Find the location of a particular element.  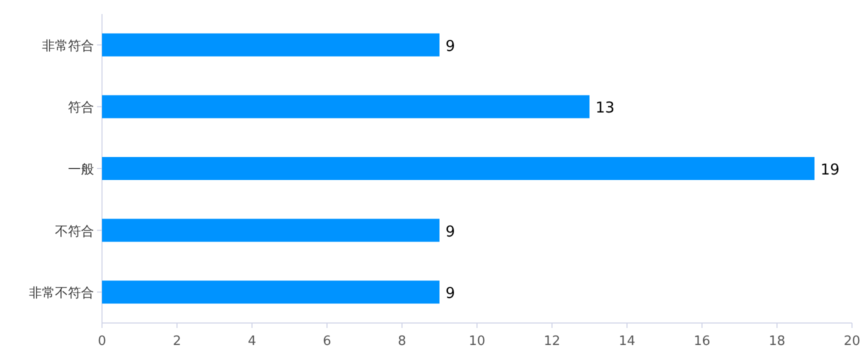

y-tick-label: 非常符合 is located at coordinates (68, 46).